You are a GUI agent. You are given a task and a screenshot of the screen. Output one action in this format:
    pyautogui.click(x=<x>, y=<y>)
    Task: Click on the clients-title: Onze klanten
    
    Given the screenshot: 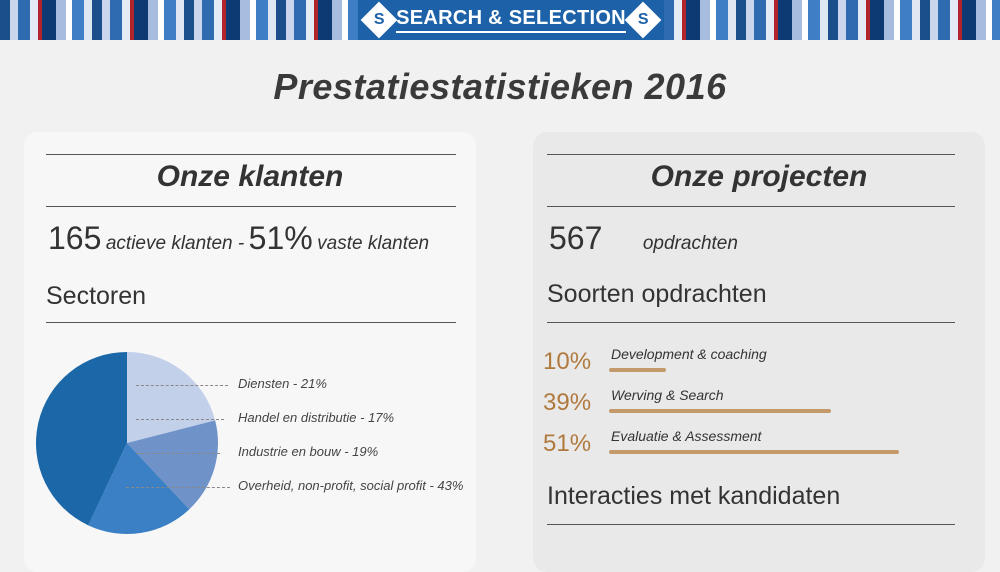 What is the action you would take?
    pyautogui.click(x=250, y=176)
    